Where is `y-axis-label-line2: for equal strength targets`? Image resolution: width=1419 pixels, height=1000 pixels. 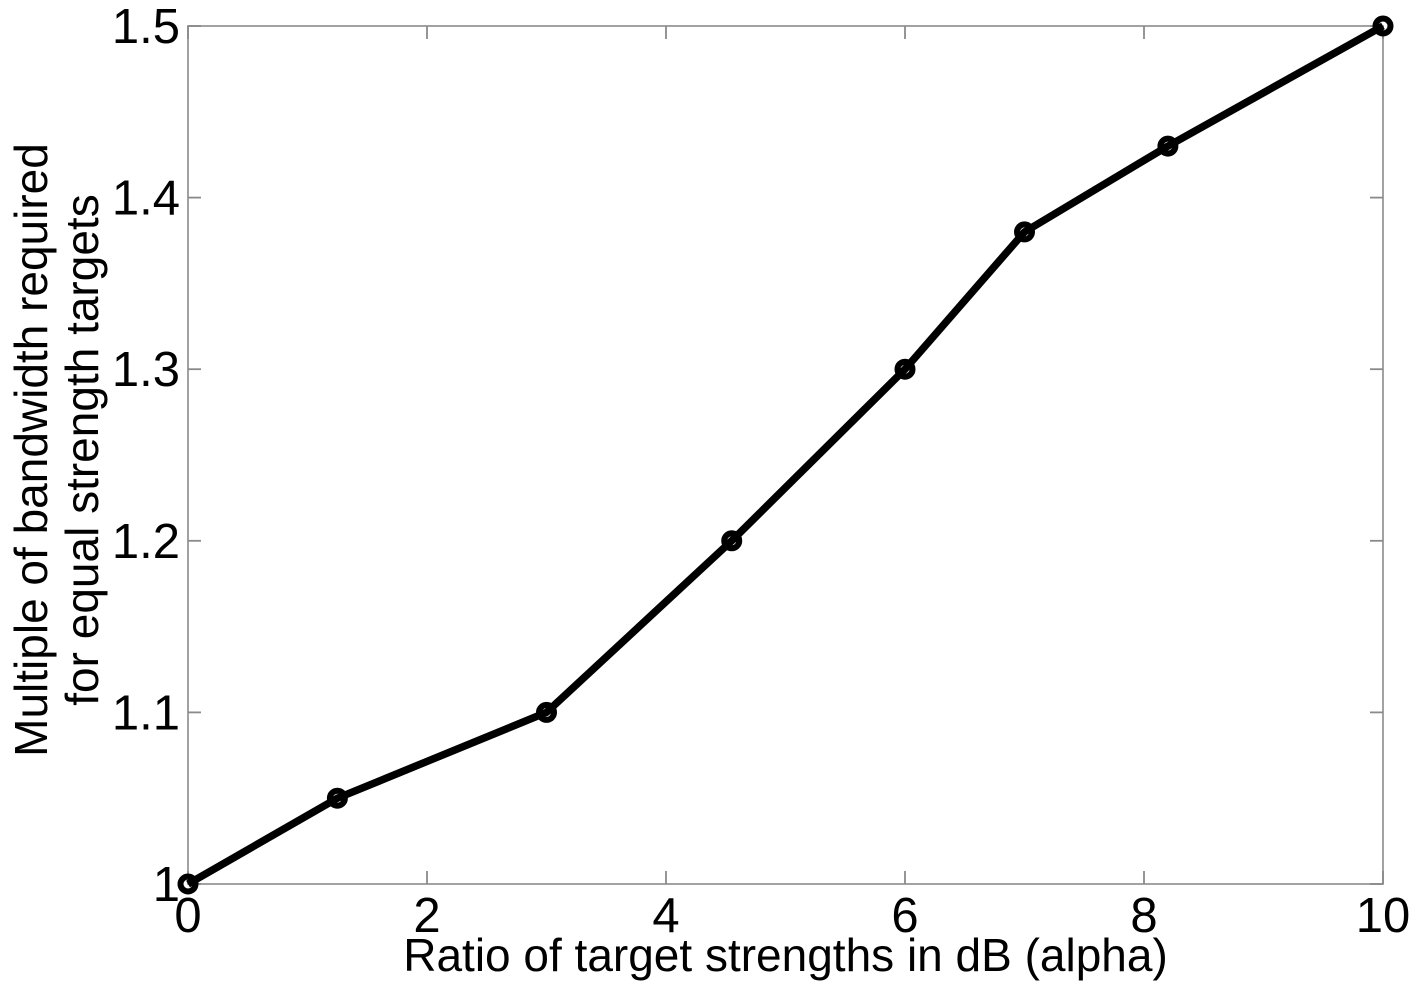
y-axis-label-line2: for equal strength targets is located at coordinates (82, 450).